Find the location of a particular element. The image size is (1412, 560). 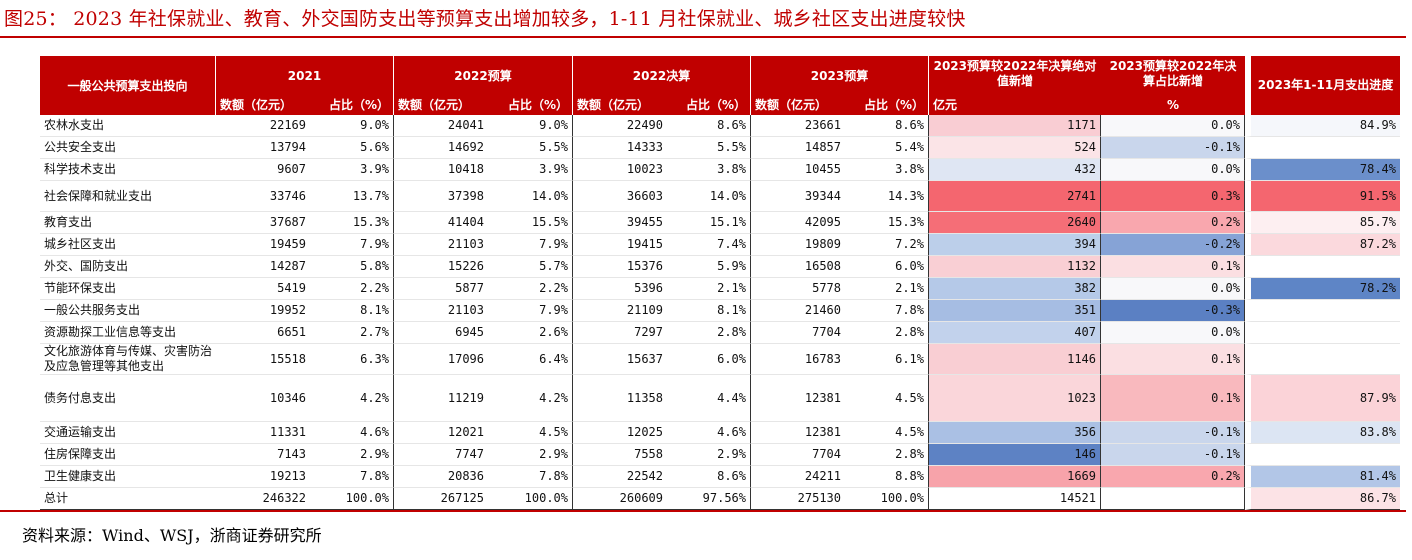

cell-amount-2022-final: 5396 is located at coordinates (620, 289).